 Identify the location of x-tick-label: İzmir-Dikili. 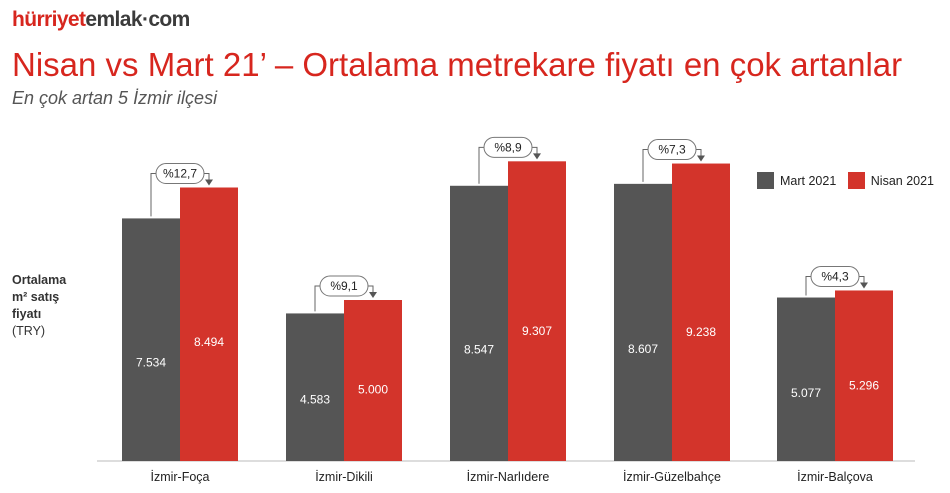
(344, 477).